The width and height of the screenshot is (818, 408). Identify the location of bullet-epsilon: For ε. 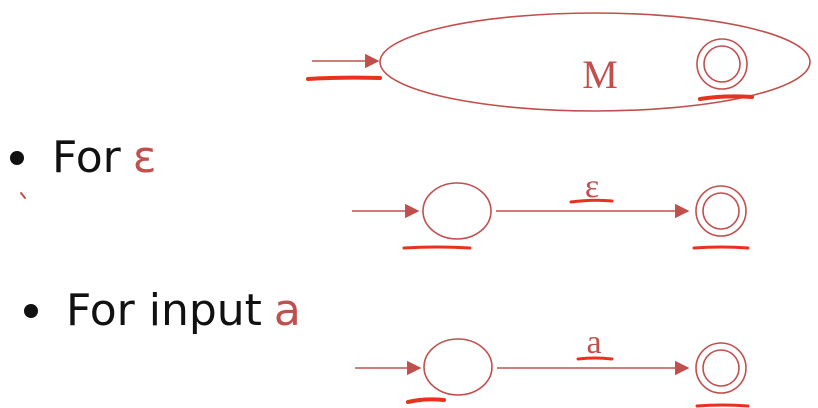
(83, 157).